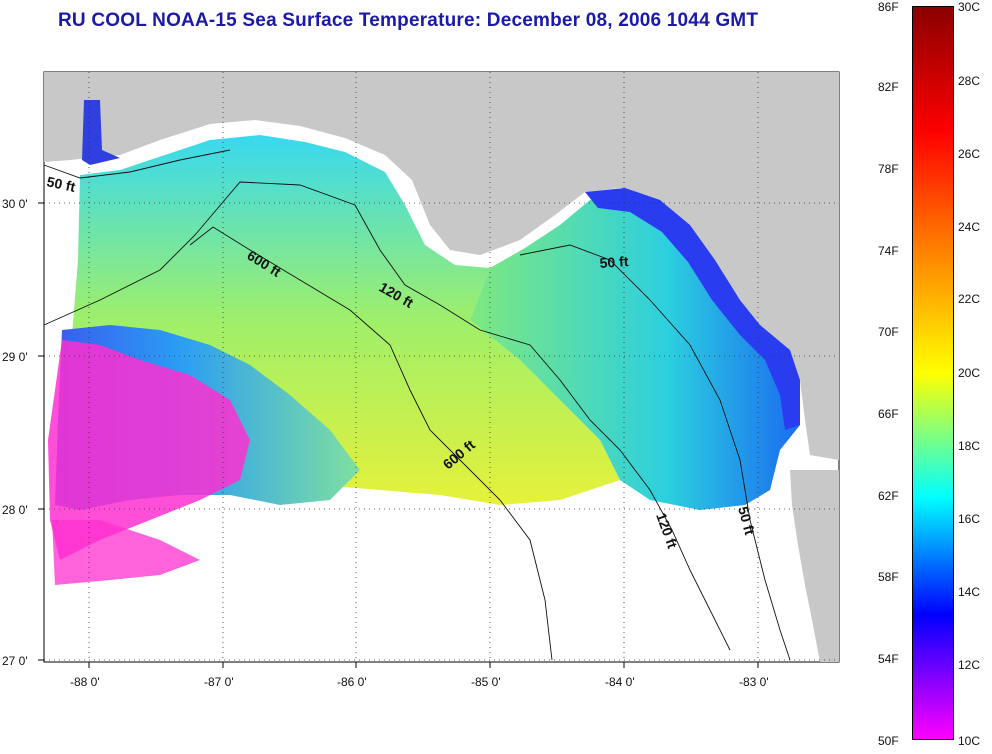  Describe the element at coordinates (888, 741) in the screenshot. I see `fahrenheit-label: 50F` at that location.